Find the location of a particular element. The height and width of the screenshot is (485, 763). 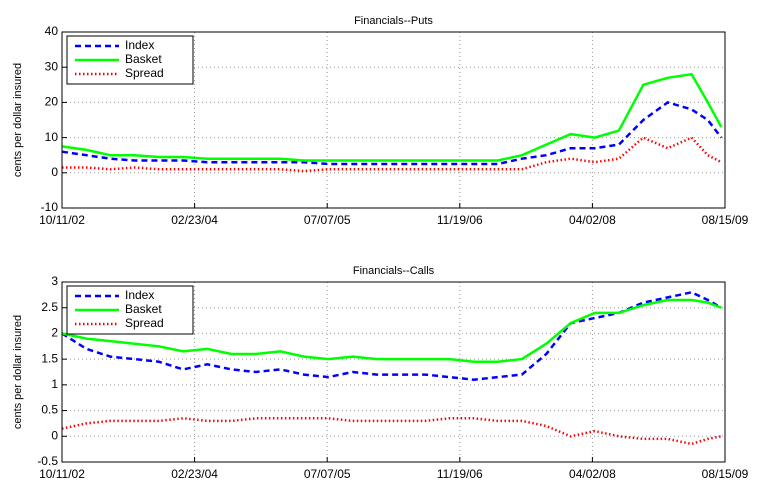

y-tick-label: 20 is located at coordinates (52, 102).